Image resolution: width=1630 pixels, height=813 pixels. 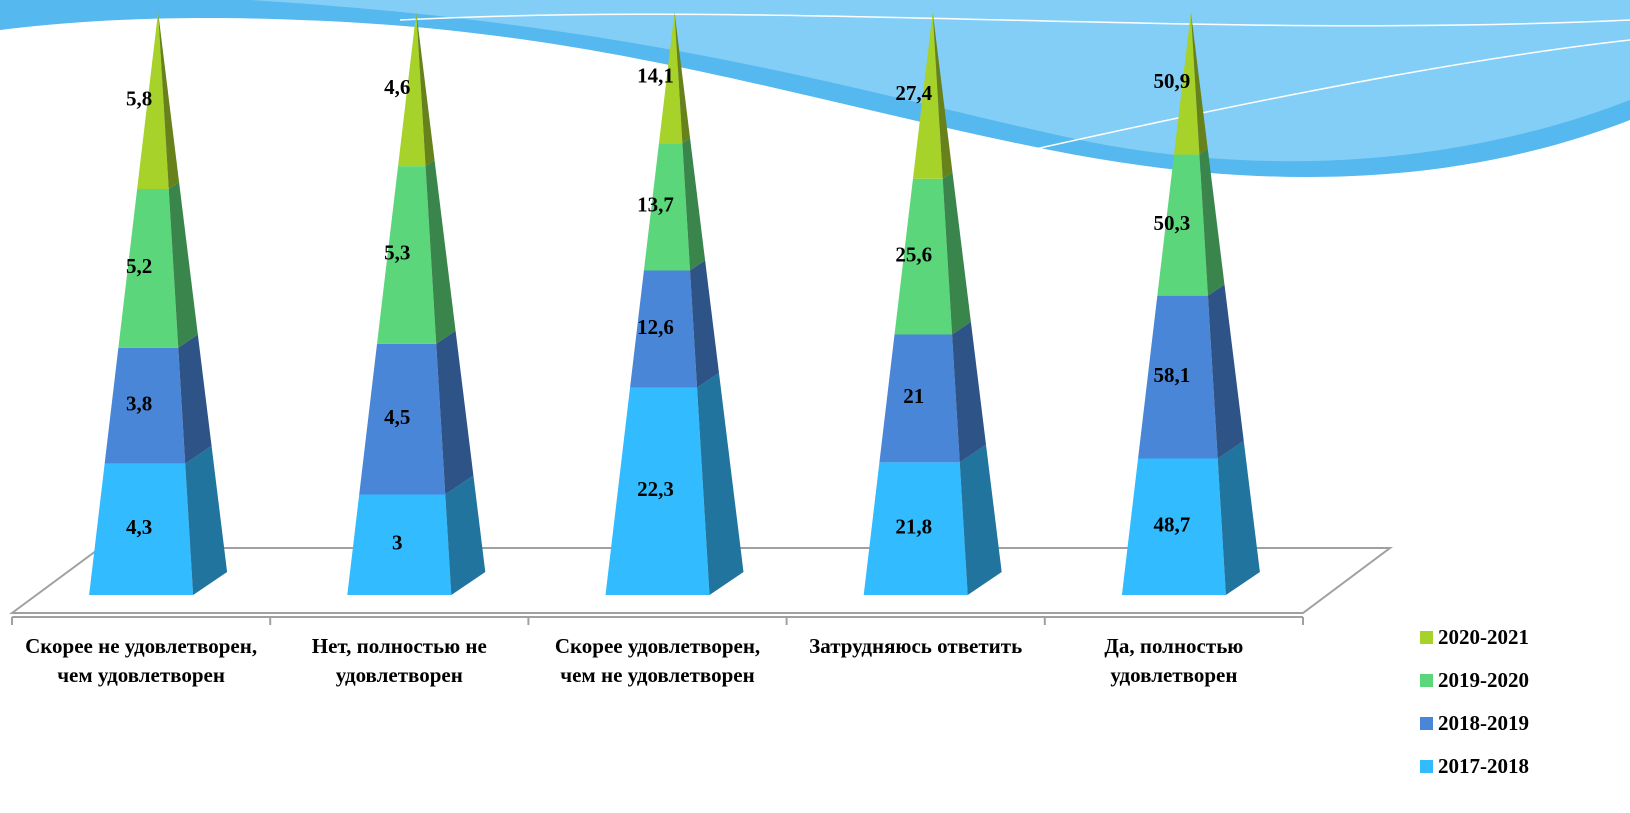 I want to click on data-label: 4,3, so click(x=139, y=527).